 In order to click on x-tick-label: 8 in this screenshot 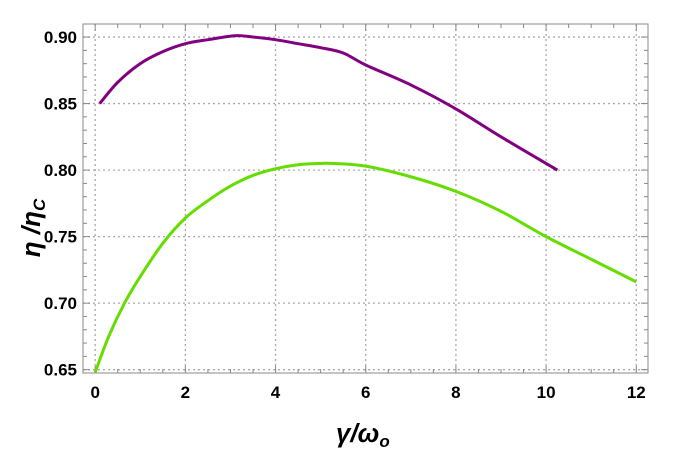, I will do `click(455, 392)`.